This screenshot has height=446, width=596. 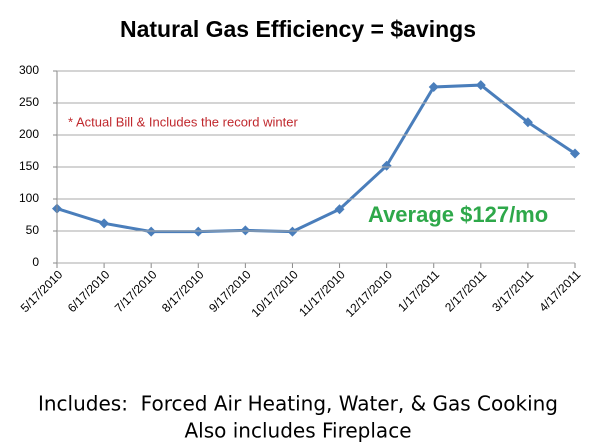 I want to click on y-tick-label: 150, so click(x=29, y=166).